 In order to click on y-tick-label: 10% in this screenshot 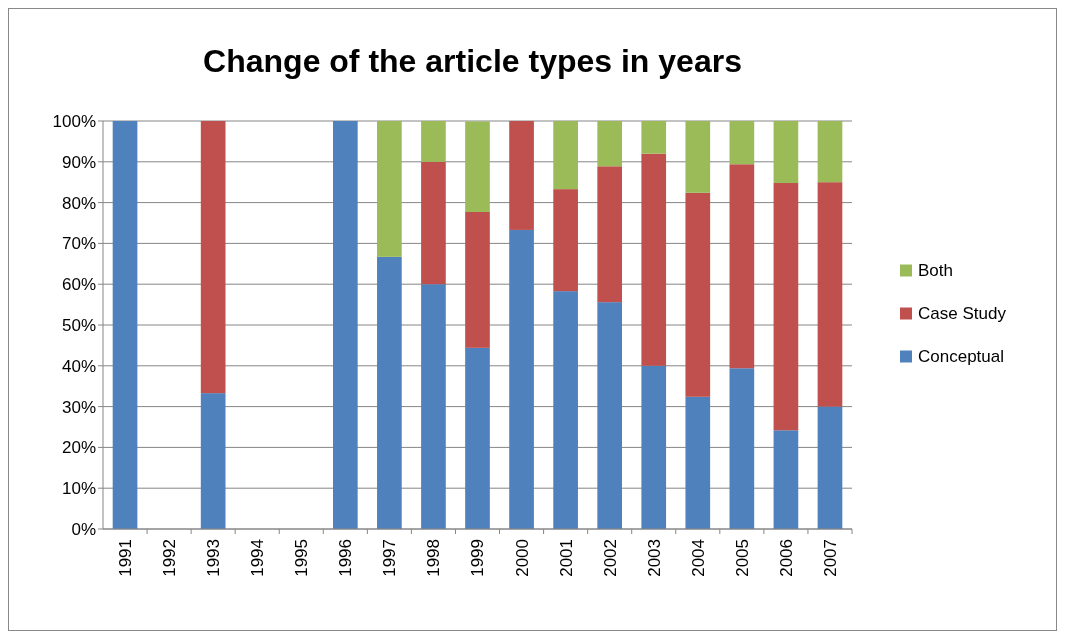, I will do `click(78, 489)`.